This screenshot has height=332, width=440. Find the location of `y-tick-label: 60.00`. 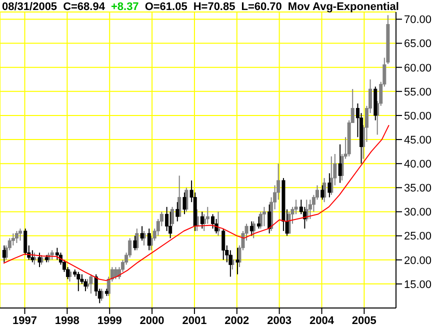

y-tick-label: 60.00 is located at coordinates (418, 68).